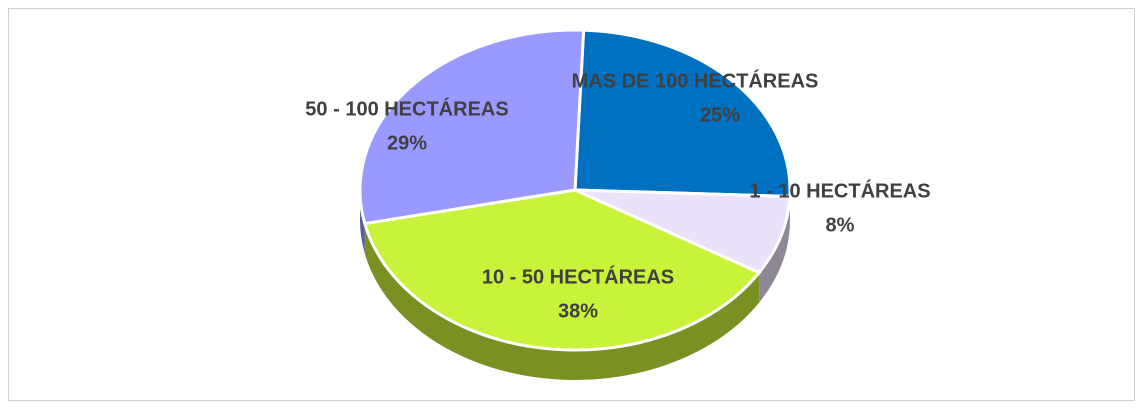  What do you see at coordinates (695, 80) in the screenshot?
I see `slice-category-label: MAS DE 100 HECTÁREAS` at bounding box center [695, 80].